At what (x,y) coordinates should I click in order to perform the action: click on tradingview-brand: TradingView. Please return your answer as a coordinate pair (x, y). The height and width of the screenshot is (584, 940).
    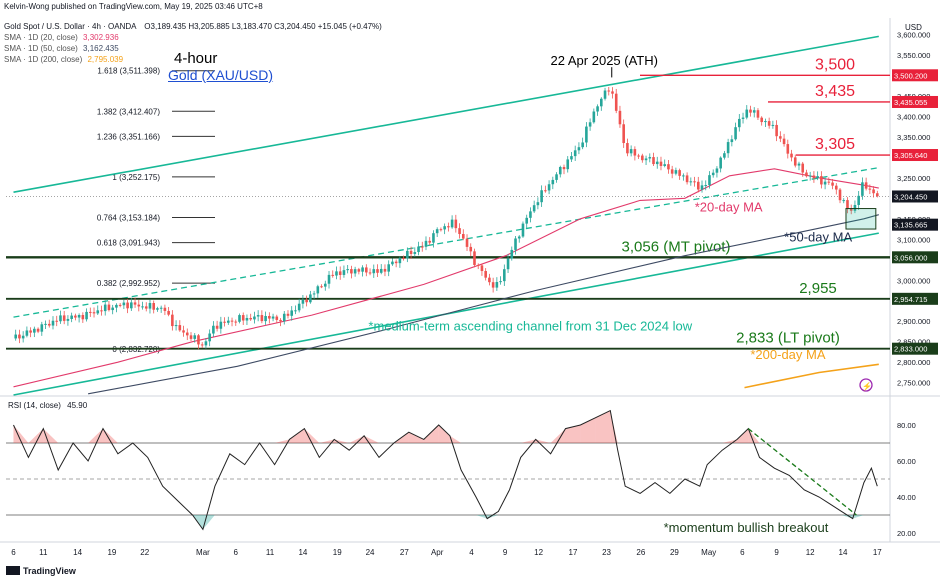
    Looking at the image, I should click on (41, 571).